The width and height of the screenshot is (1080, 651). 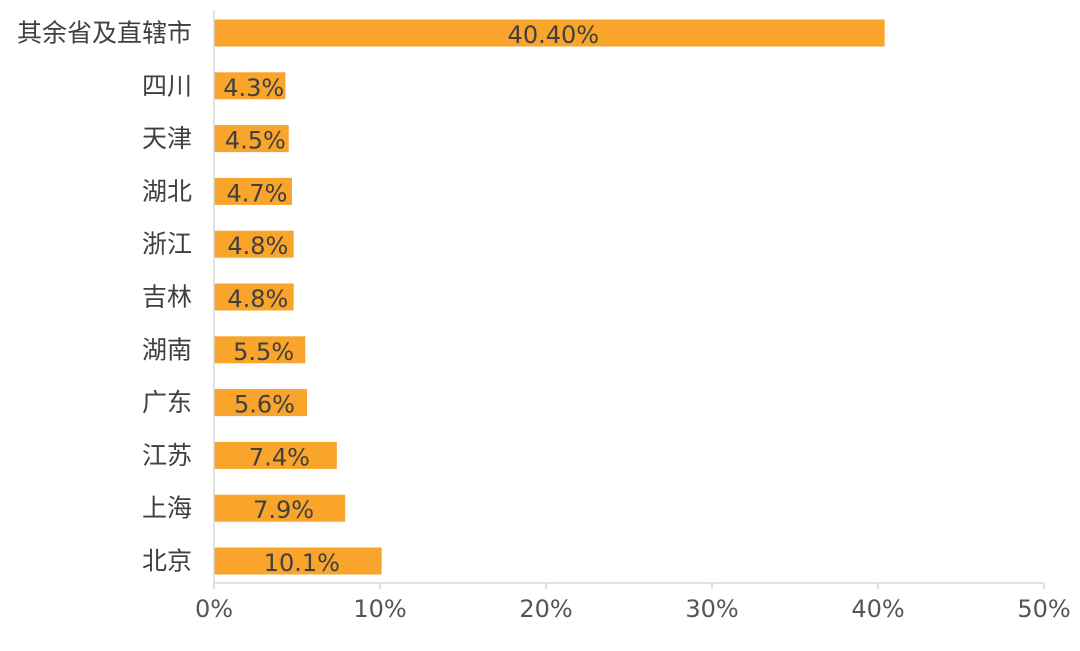 What do you see at coordinates (379, 609) in the screenshot?
I see `x-tick-label-1: 10%` at bounding box center [379, 609].